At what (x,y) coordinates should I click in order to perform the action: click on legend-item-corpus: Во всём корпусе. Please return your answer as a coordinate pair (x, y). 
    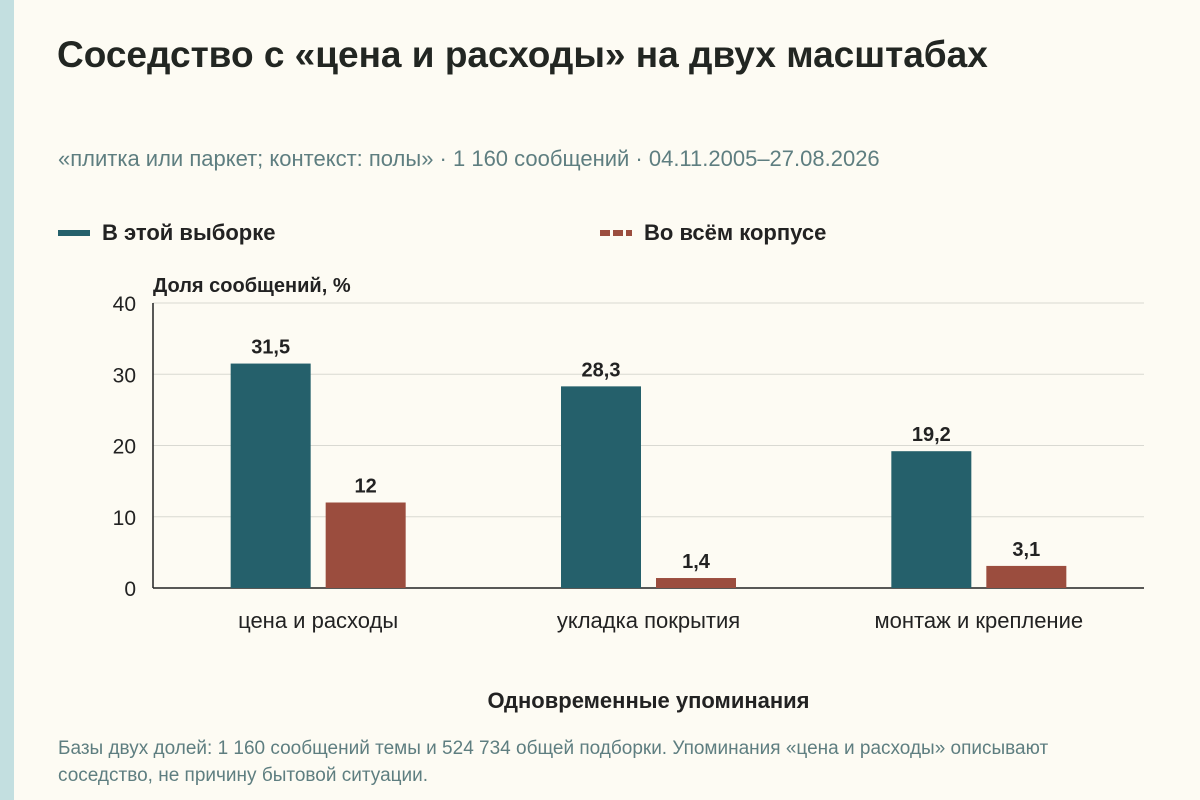
    Looking at the image, I should click on (713, 233).